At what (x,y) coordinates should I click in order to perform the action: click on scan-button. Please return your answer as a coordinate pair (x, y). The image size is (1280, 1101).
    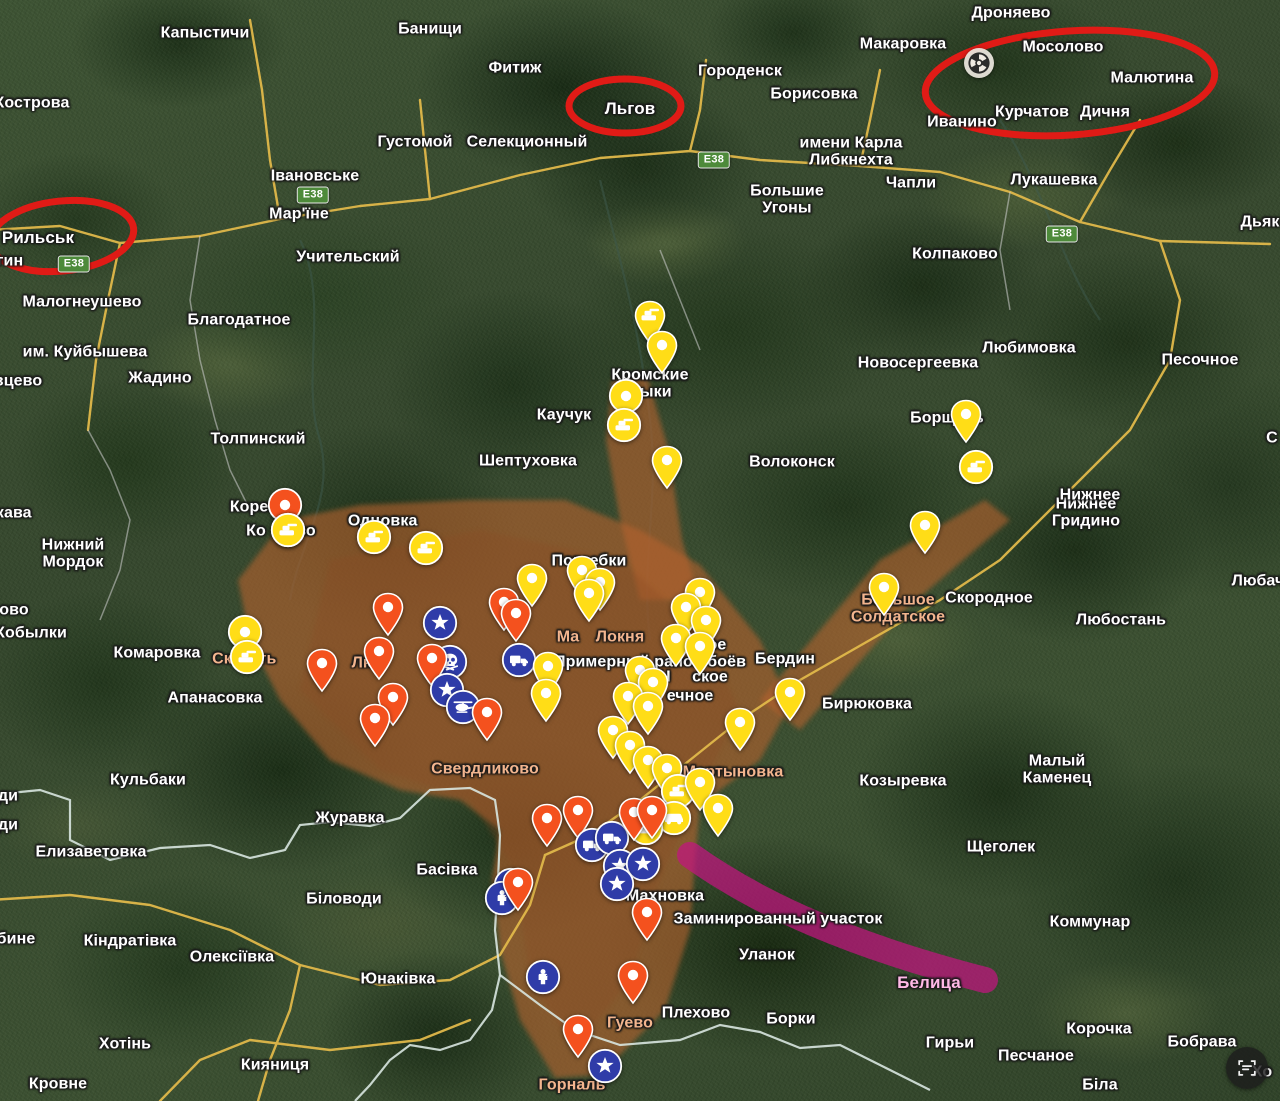
    Looking at the image, I should click on (1247, 1068).